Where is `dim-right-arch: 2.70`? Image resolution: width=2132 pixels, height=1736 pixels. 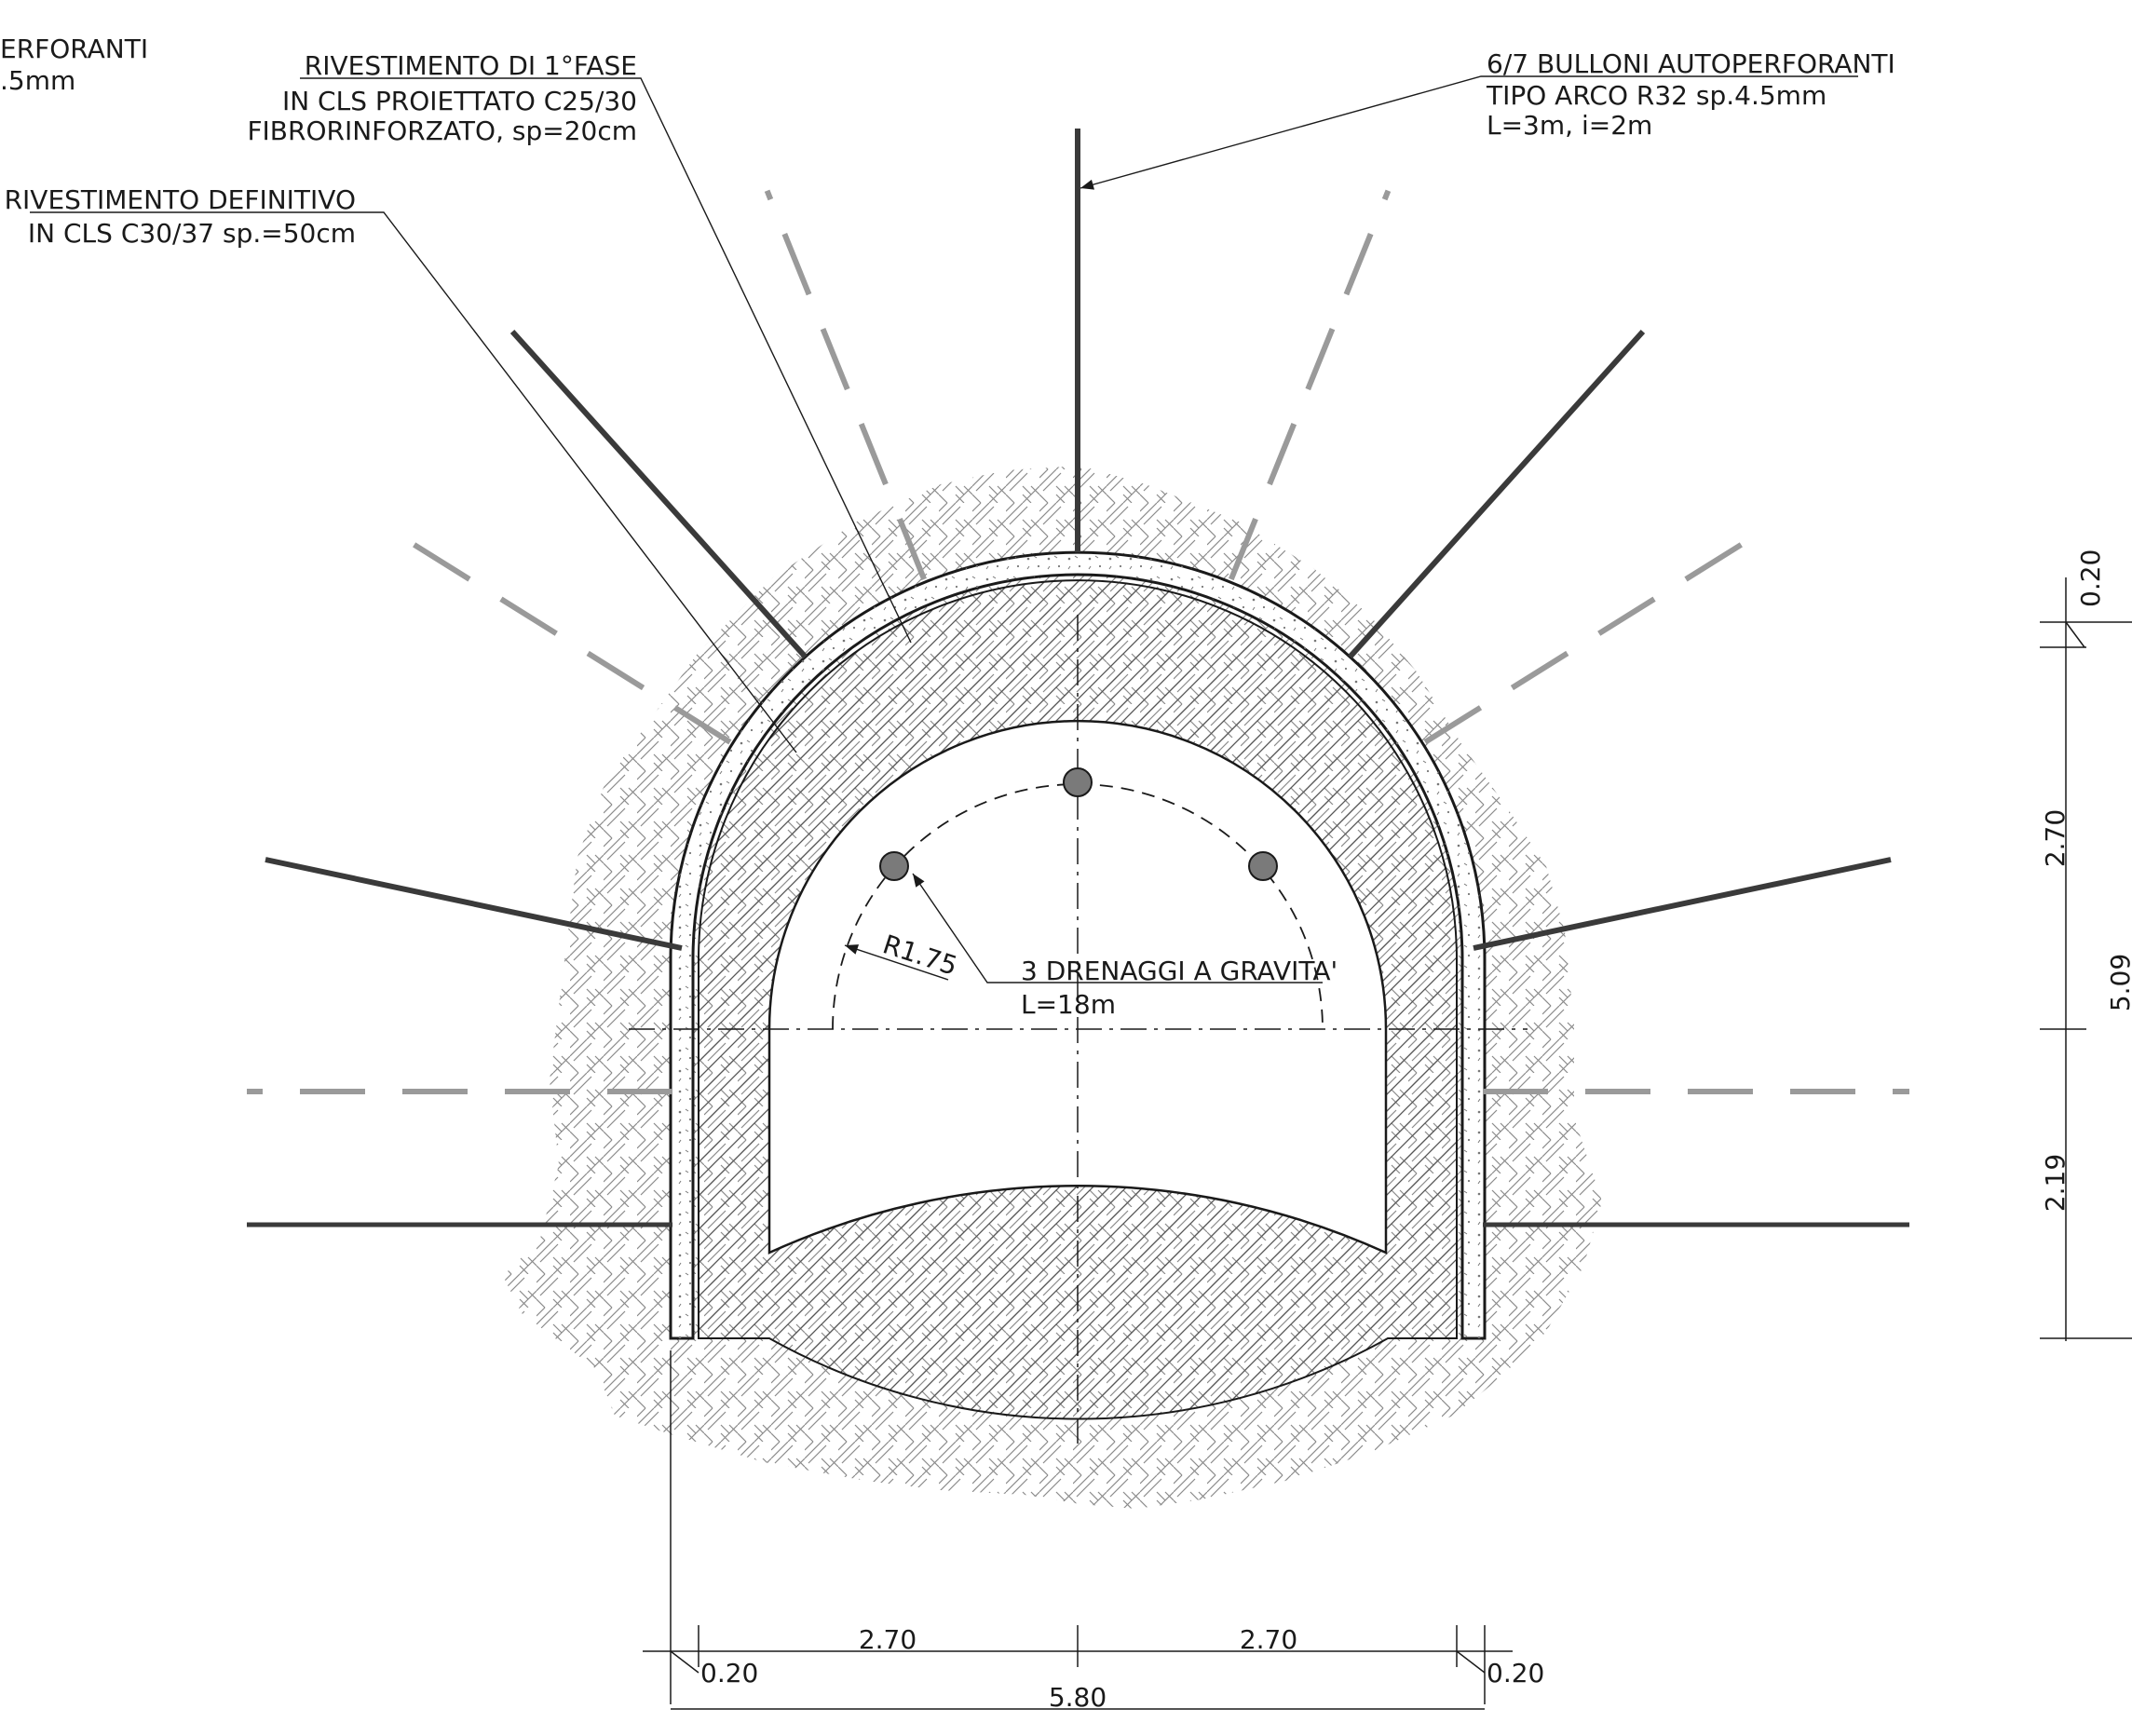 dim-right-arch: 2.70 is located at coordinates (2055, 838).